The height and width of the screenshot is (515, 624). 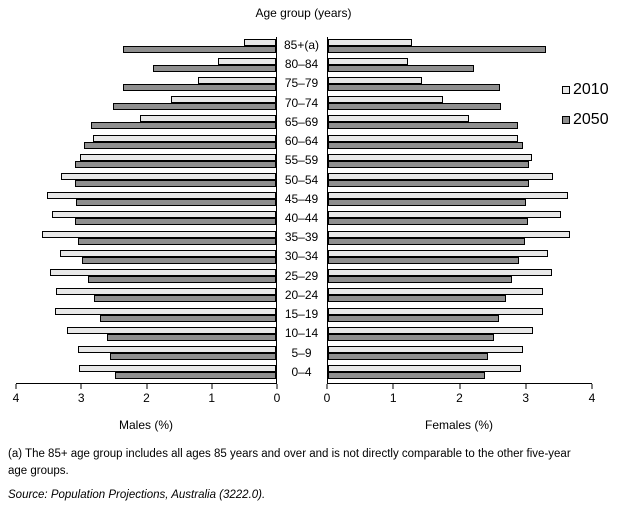 I want to click on female-row-85+(a), so click(x=460, y=46).